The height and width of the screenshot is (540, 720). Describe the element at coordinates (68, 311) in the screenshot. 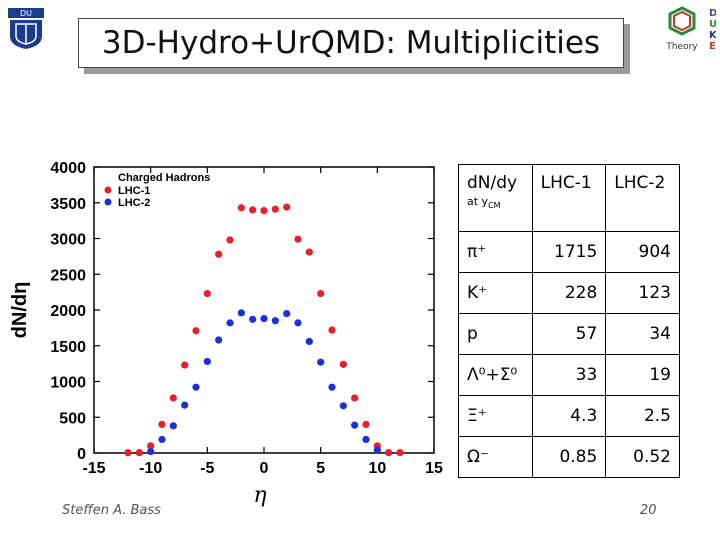

I see `y-tick-label: 2000` at that location.